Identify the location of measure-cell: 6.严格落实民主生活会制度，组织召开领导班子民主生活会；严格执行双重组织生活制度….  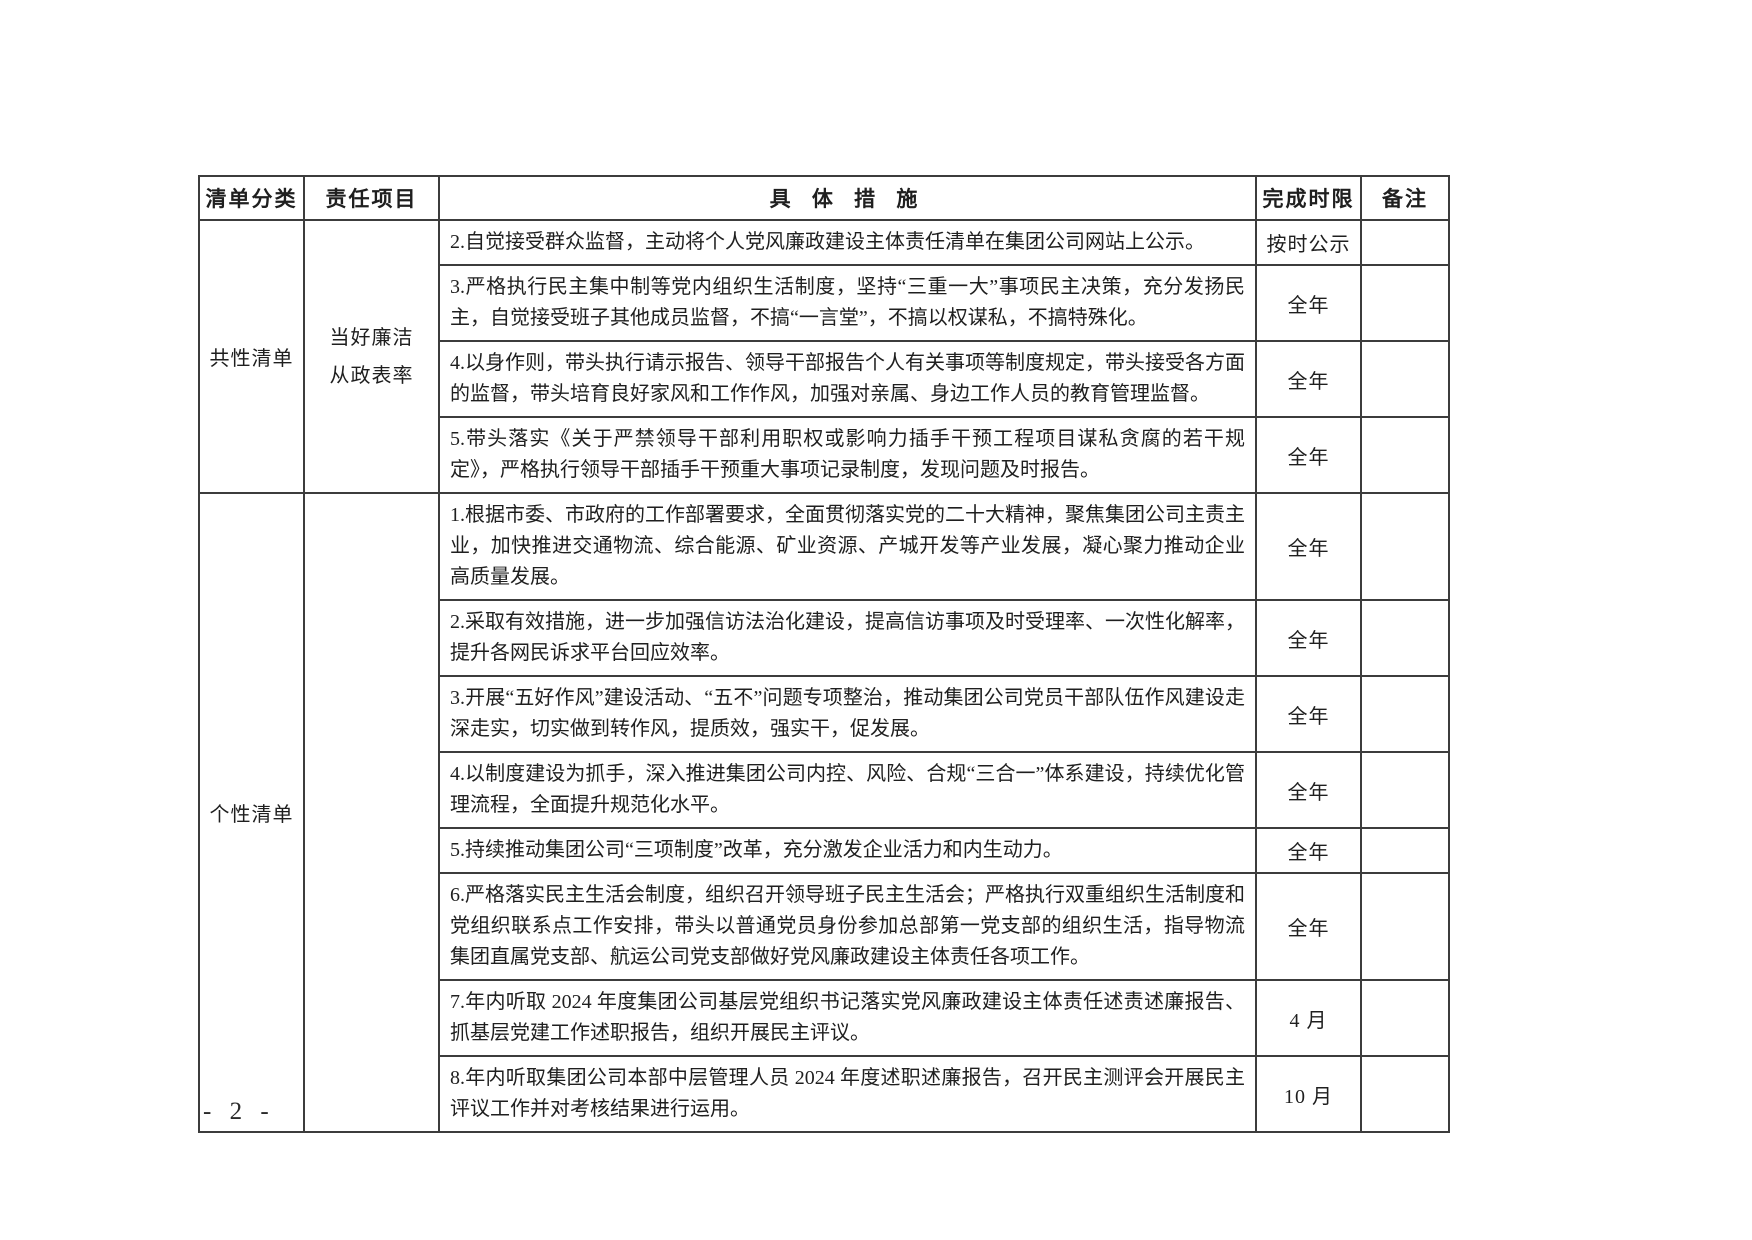
(847, 926).